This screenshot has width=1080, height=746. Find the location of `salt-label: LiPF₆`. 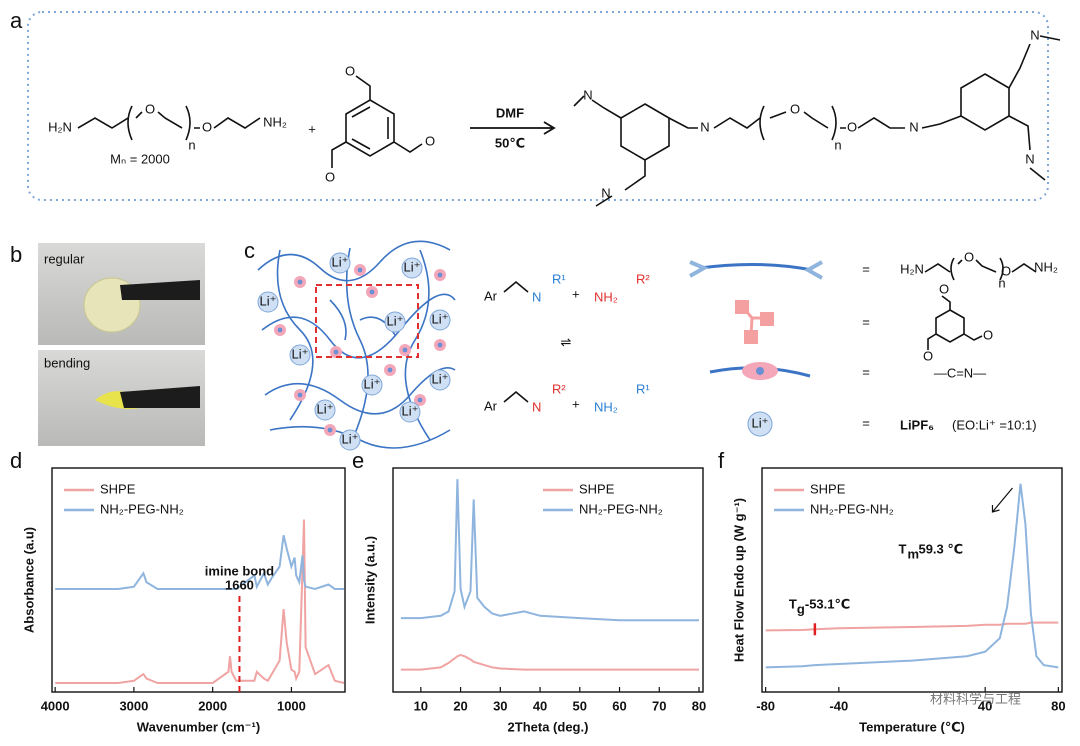

salt-label: LiPF₆ is located at coordinates (917, 424).